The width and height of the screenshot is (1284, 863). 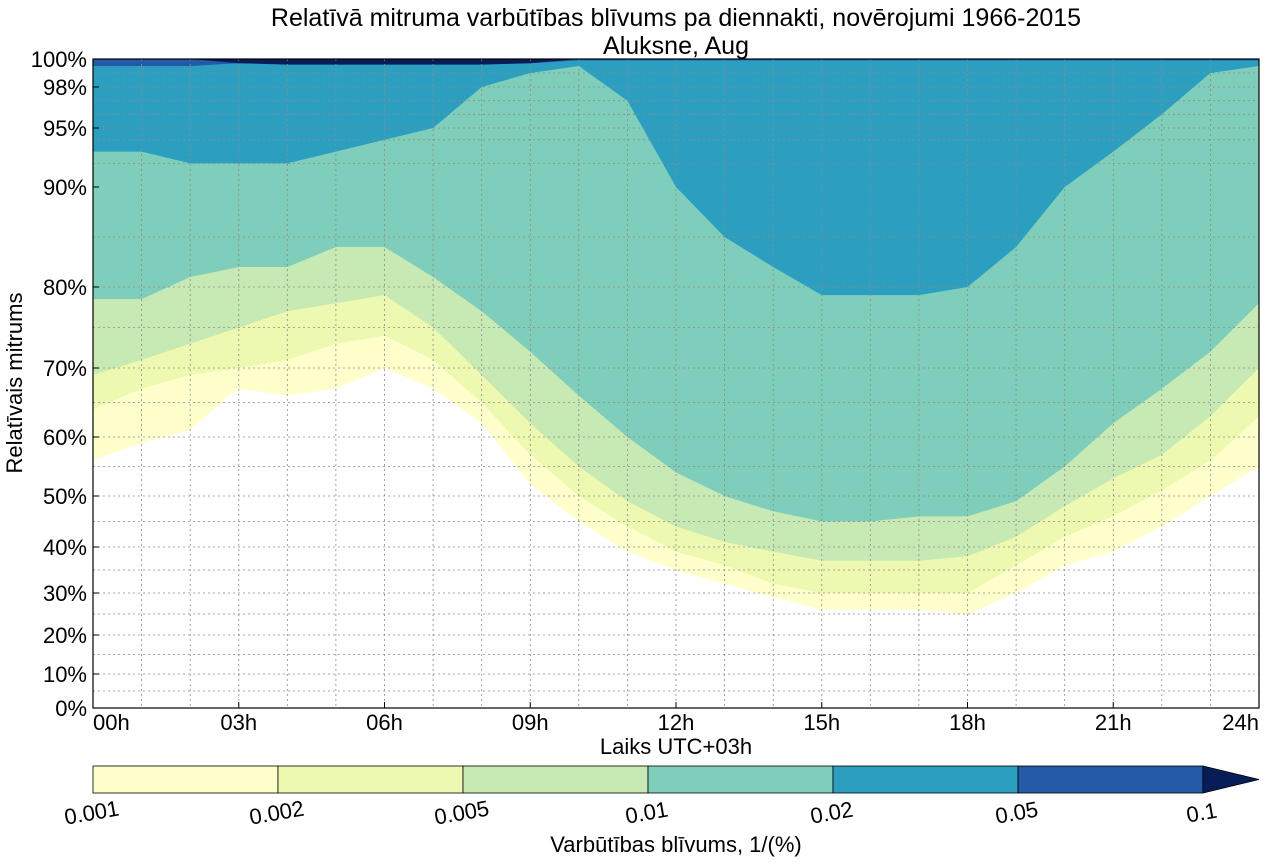 I want to click on x-tick-label: 15h, so click(x=821, y=722).